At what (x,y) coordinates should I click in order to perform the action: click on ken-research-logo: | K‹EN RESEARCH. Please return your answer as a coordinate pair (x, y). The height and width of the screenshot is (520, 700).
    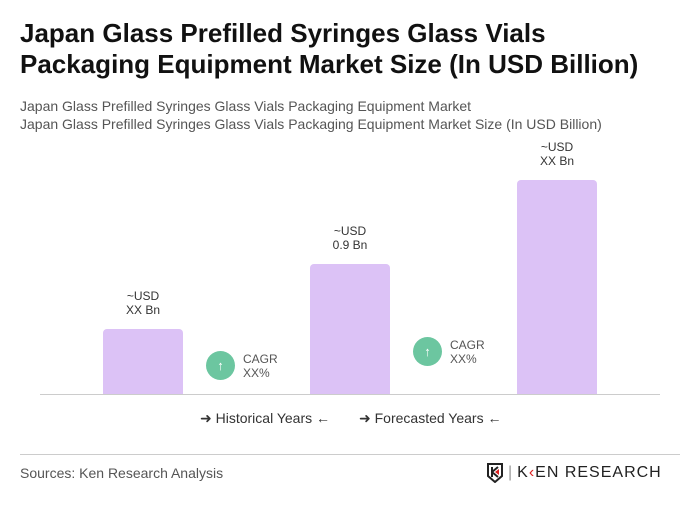
    Looking at the image, I should click on (574, 473).